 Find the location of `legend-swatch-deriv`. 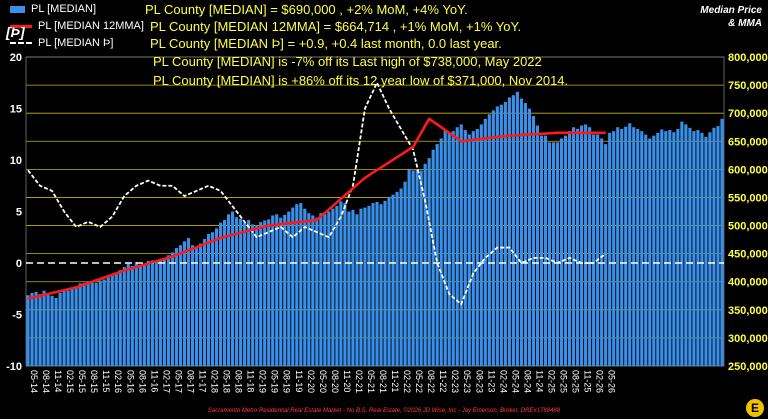

legend-swatch-deriv is located at coordinates (21, 43).